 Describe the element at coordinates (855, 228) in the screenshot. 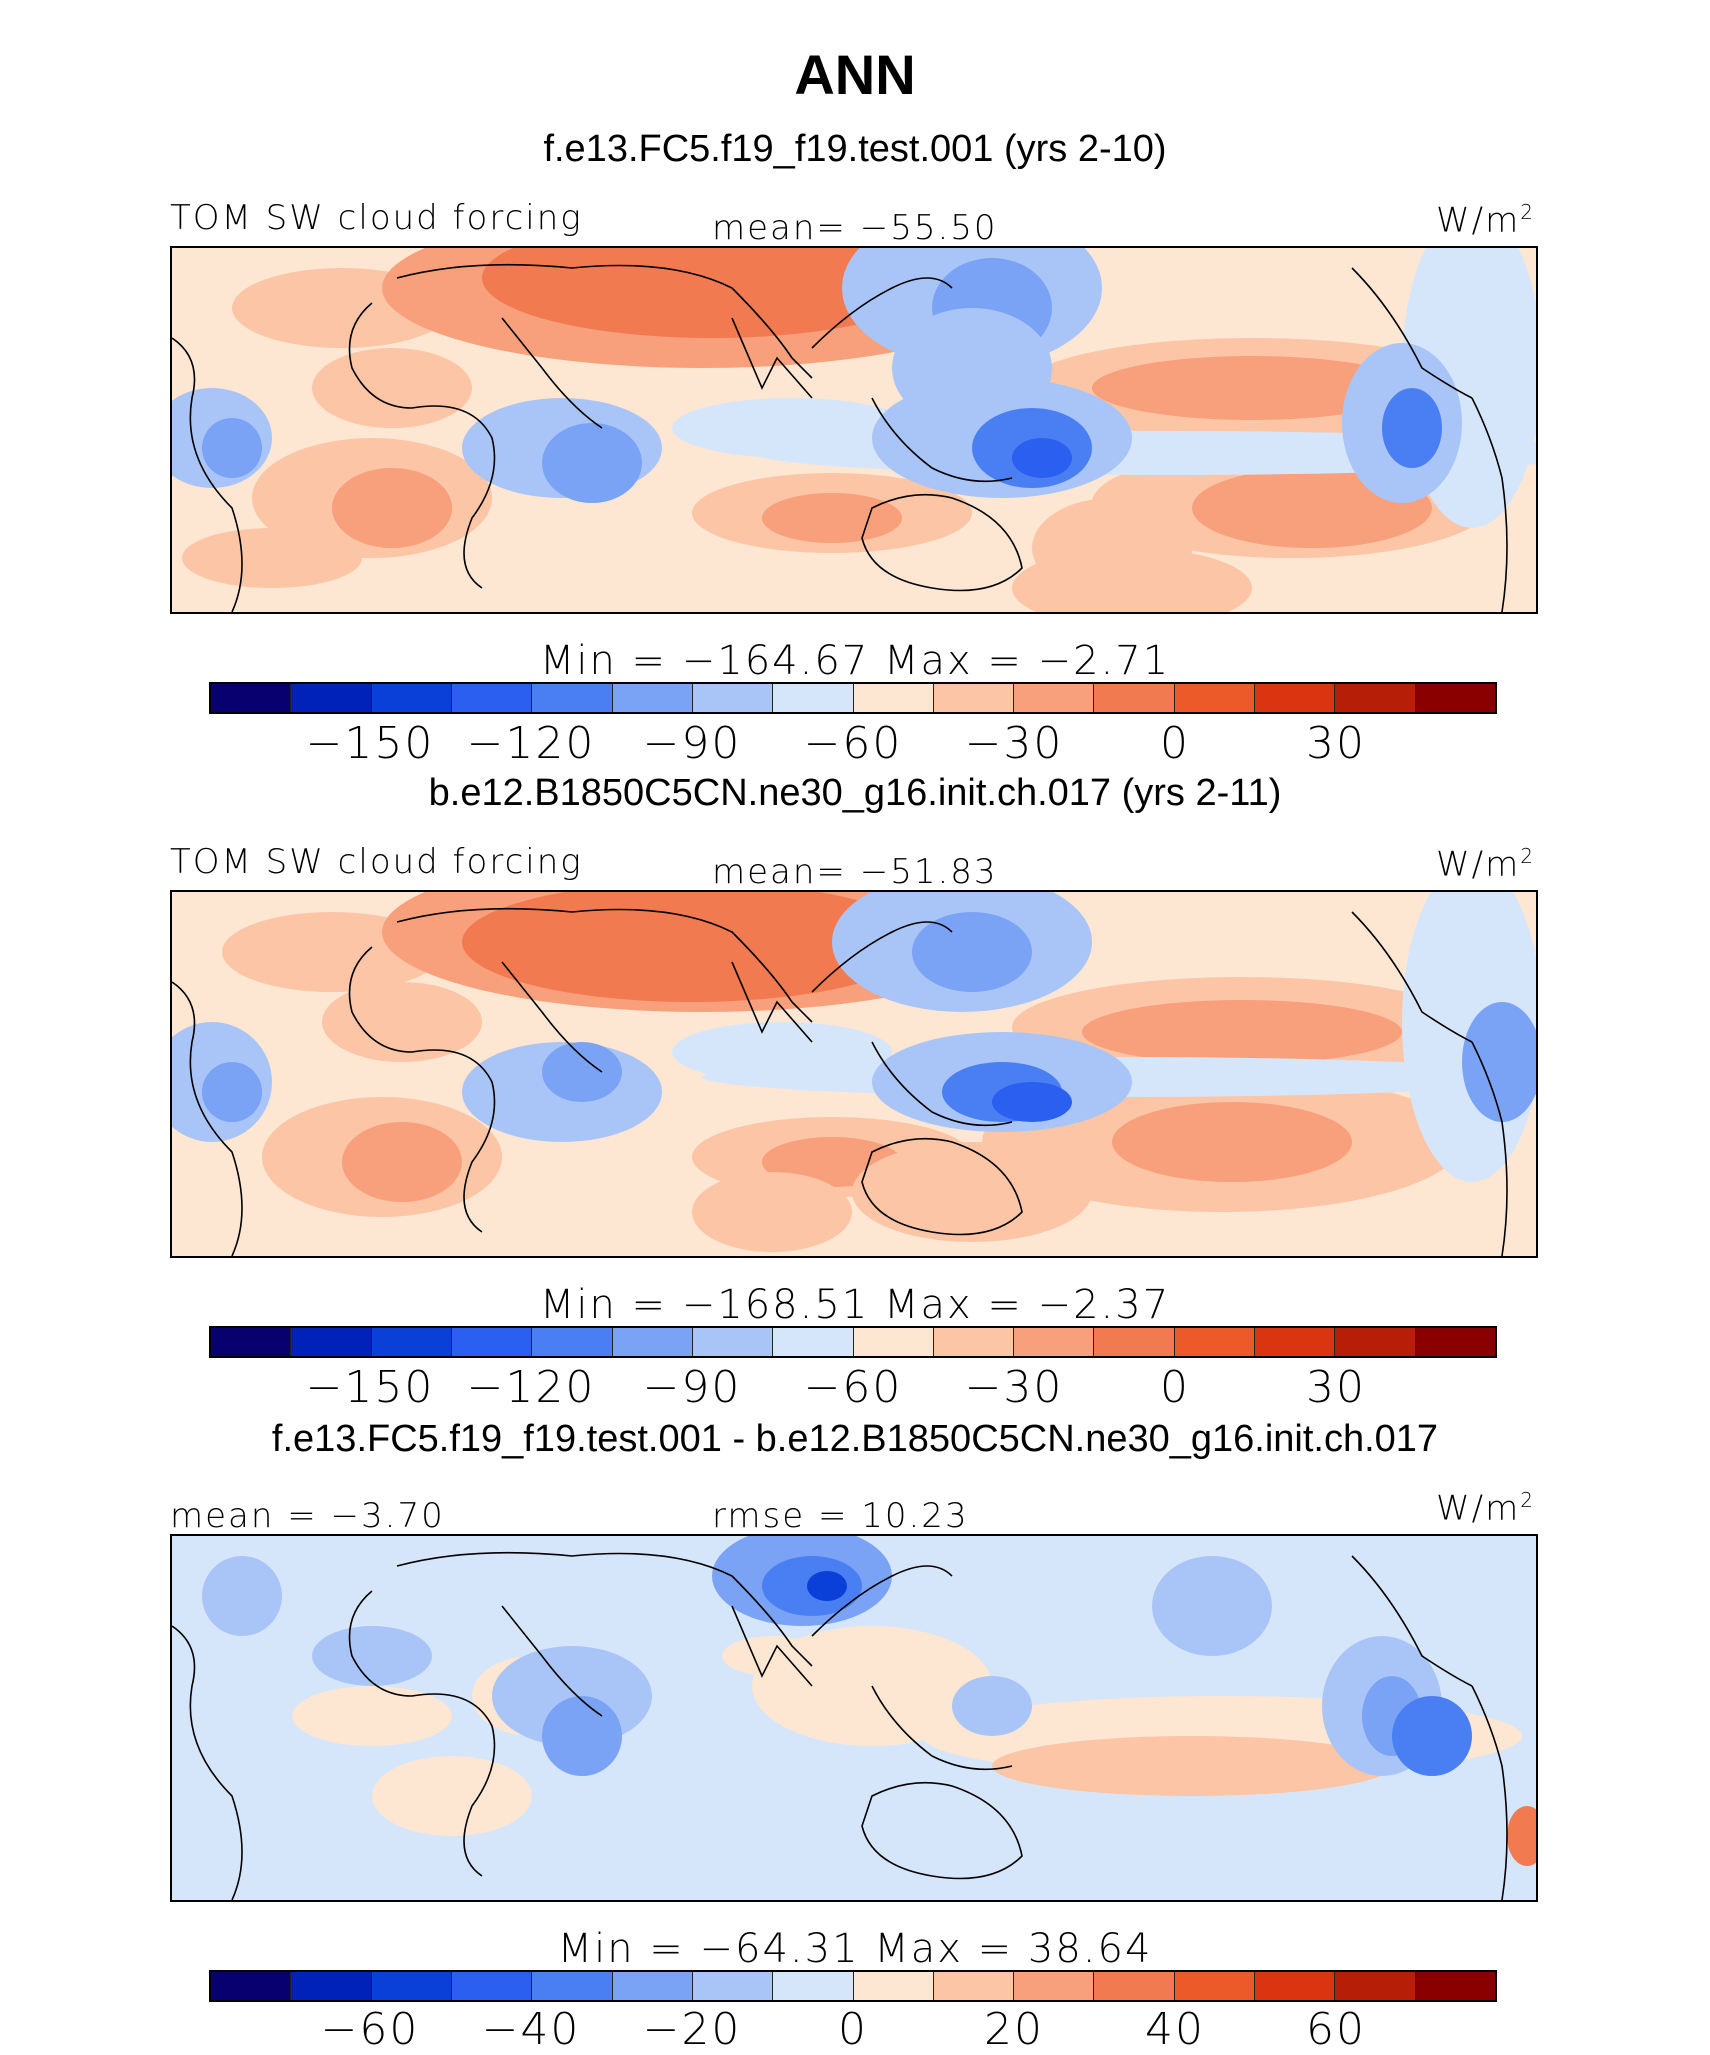

I see `panel-1-mean-label: mean= −55.50` at that location.